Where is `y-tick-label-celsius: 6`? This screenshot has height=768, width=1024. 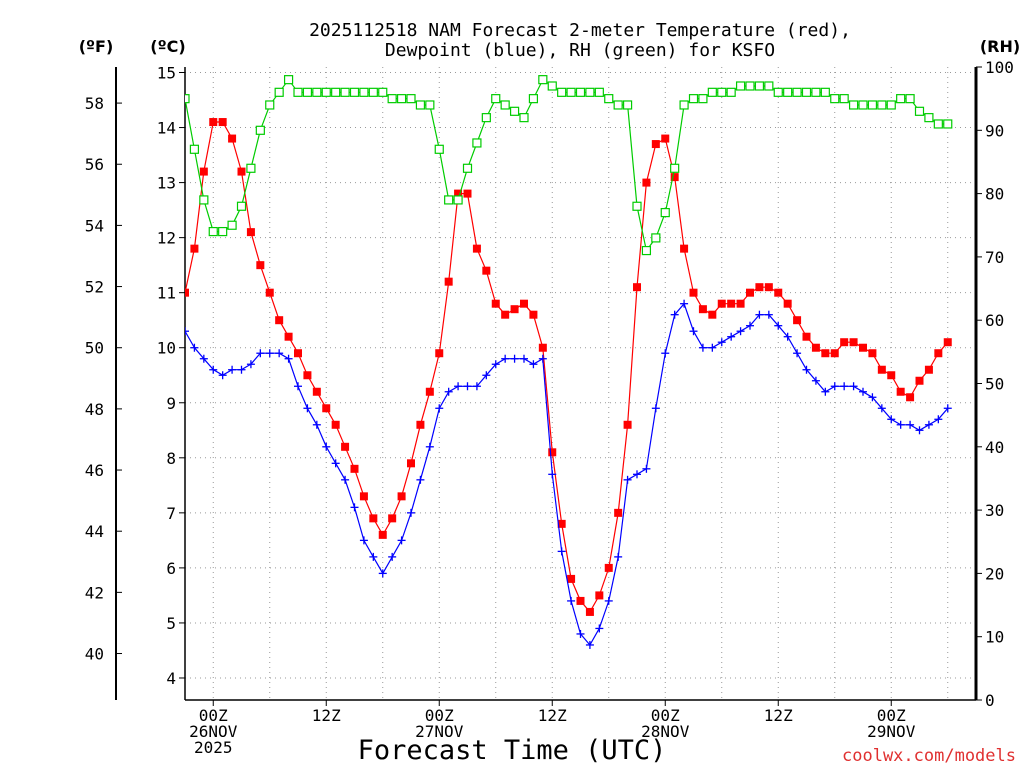
y-tick-label-celsius: 6 is located at coordinates (171, 568).